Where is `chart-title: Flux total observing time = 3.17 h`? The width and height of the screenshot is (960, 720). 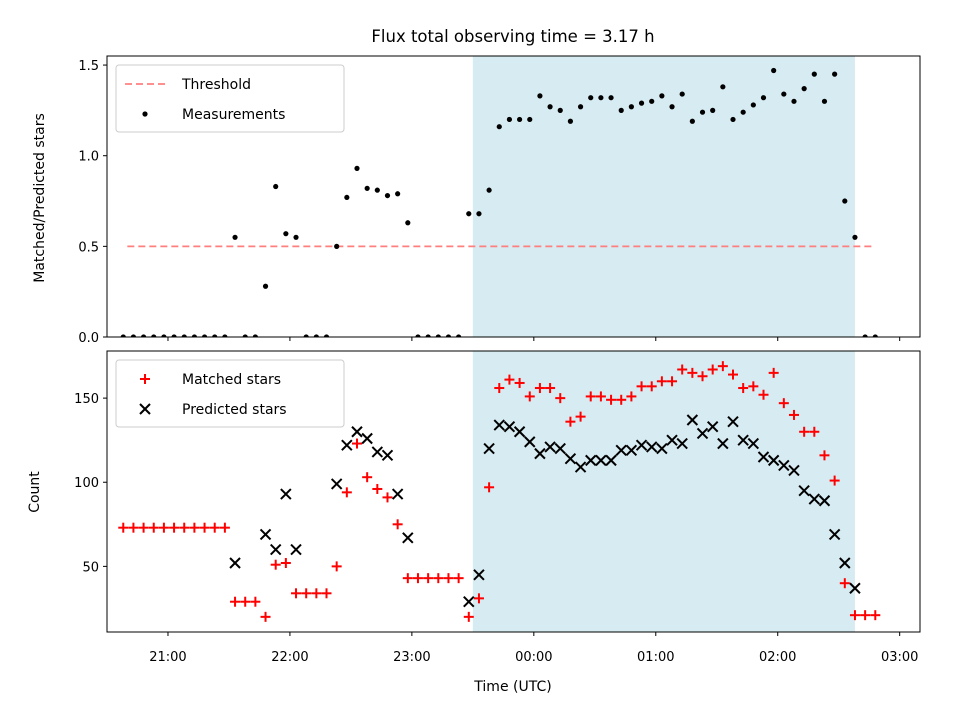
chart-title: Flux total observing time = 3.17 h is located at coordinates (512, 36).